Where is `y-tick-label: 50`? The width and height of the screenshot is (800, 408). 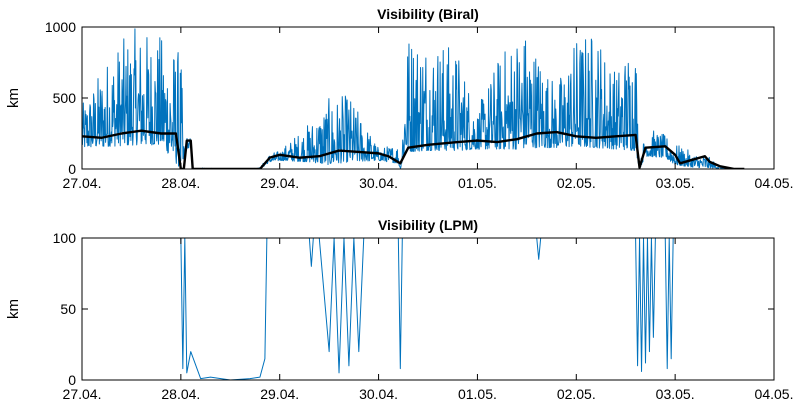
y-tick-label: 50 is located at coordinates (68, 309).